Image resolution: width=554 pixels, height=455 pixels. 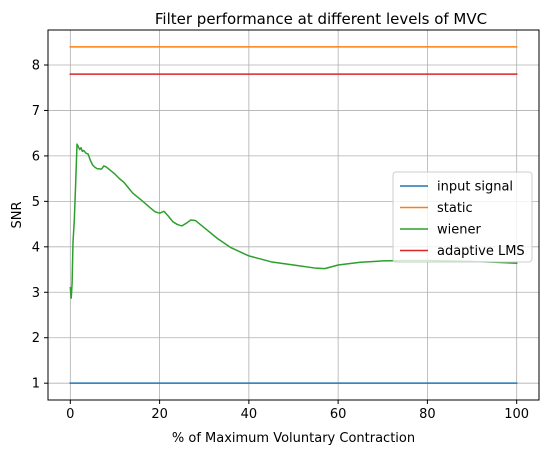 I want to click on y-tick-label: 5, so click(x=36, y=202).